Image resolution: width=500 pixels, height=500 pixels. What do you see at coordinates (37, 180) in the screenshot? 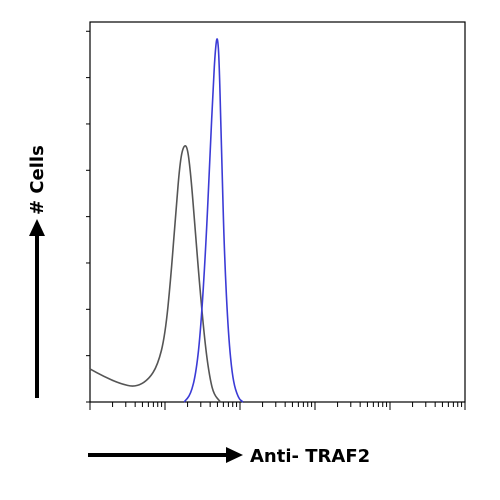
I see `y-axis-label: # Cells` at bounding box center [37, 180].